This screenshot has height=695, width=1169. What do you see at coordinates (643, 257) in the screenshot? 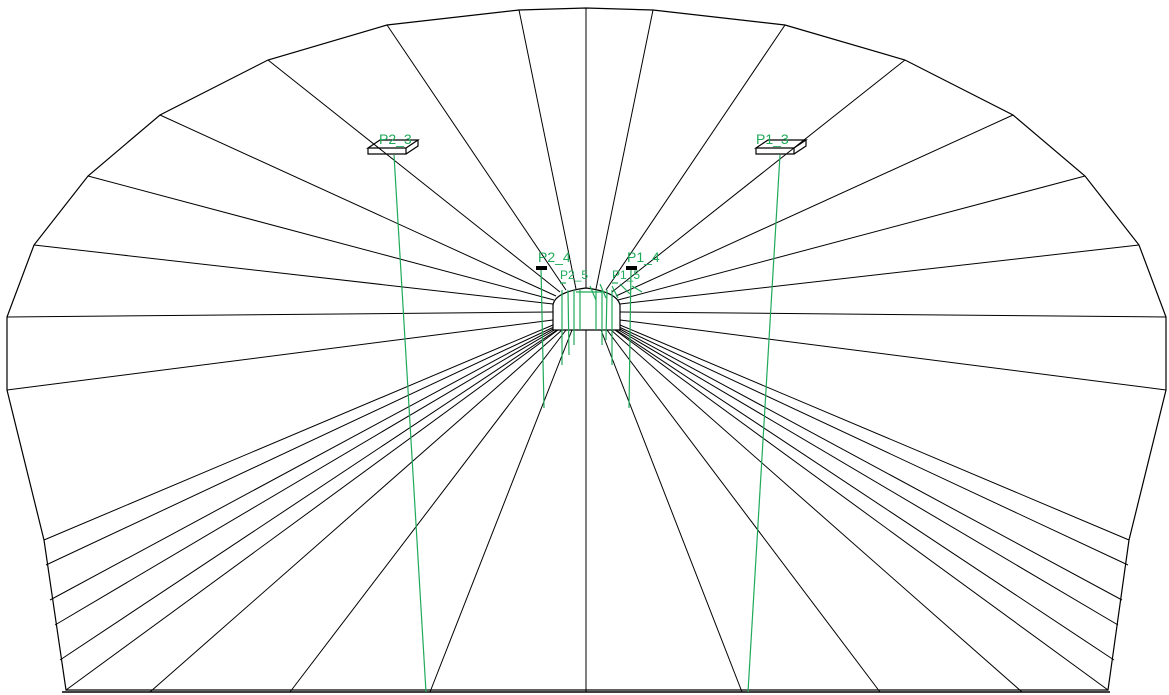
I see `label-p1-4: P1_4` at bounding box center [643, 257].